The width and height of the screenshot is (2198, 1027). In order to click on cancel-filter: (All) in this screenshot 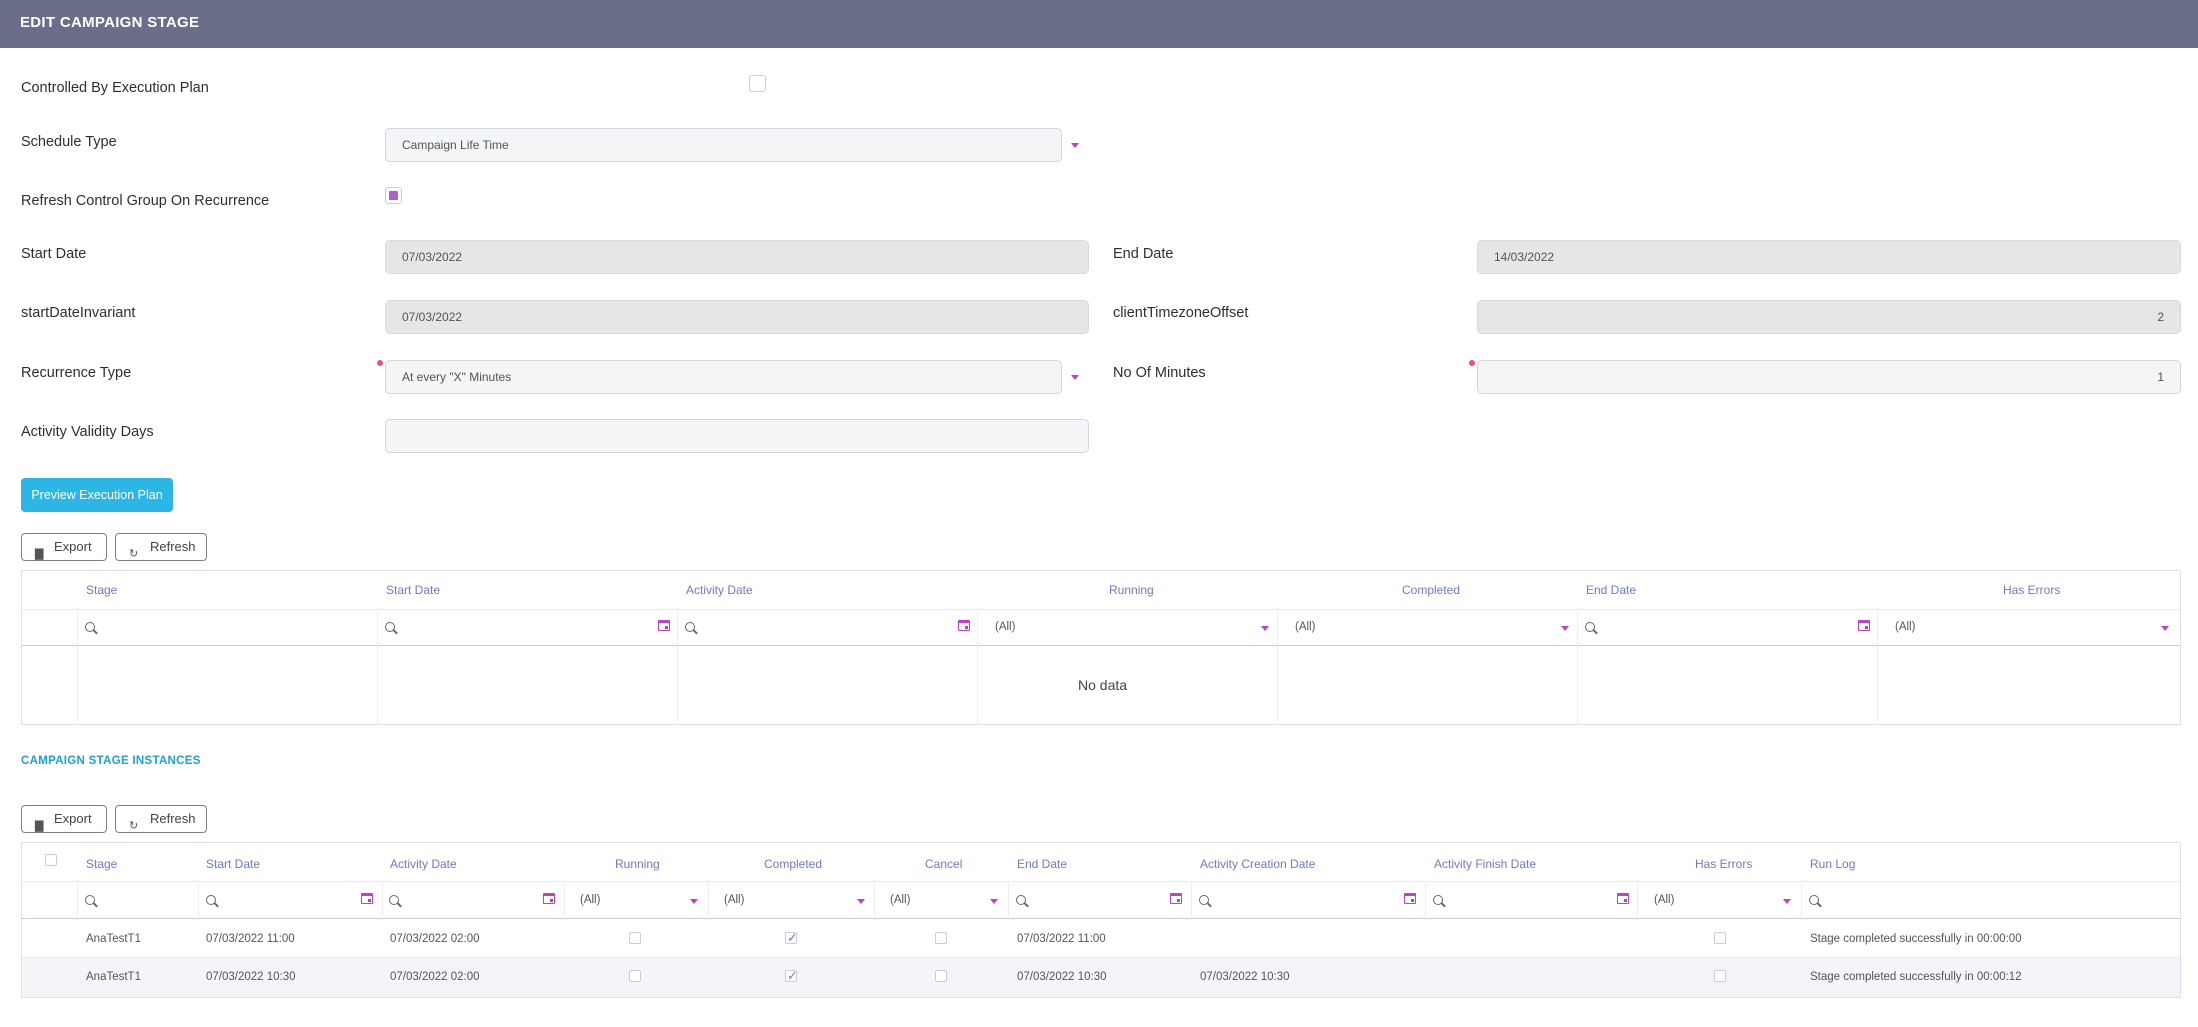, I will do `click(900, 900)`.